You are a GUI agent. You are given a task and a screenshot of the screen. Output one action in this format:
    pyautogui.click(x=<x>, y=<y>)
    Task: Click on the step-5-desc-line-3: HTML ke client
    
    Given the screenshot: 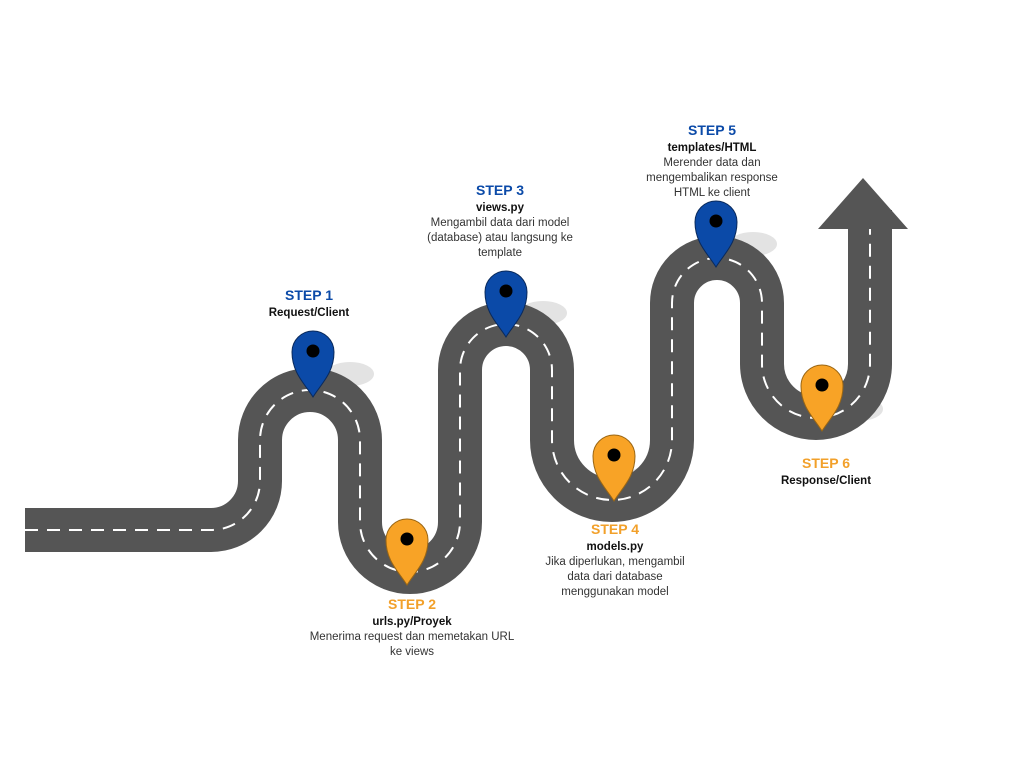 What is the action you would take?
    pyautogui.click(x=712, y=193)
    